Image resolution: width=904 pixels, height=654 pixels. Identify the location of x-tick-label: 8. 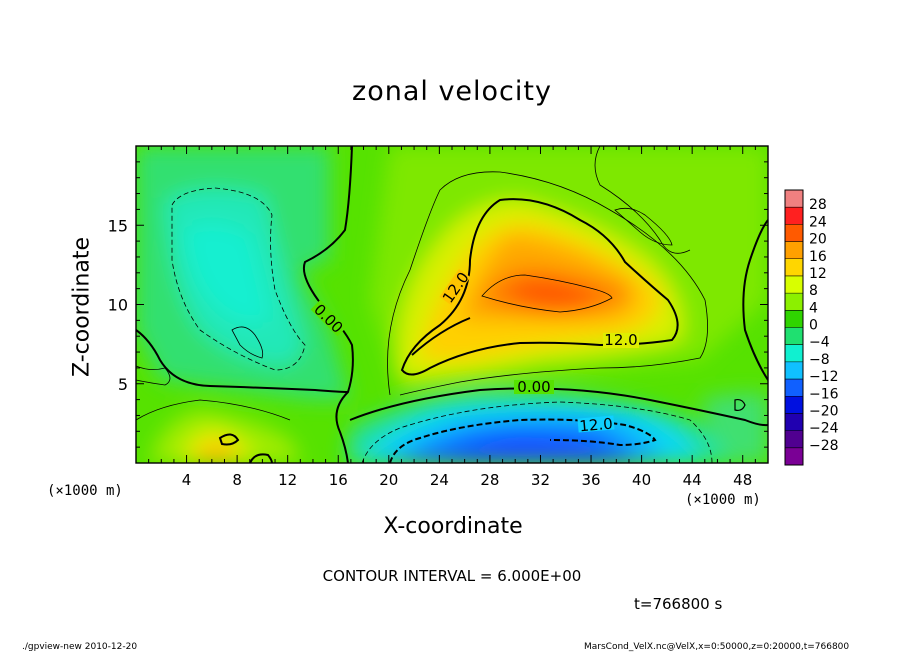
(237, 480).